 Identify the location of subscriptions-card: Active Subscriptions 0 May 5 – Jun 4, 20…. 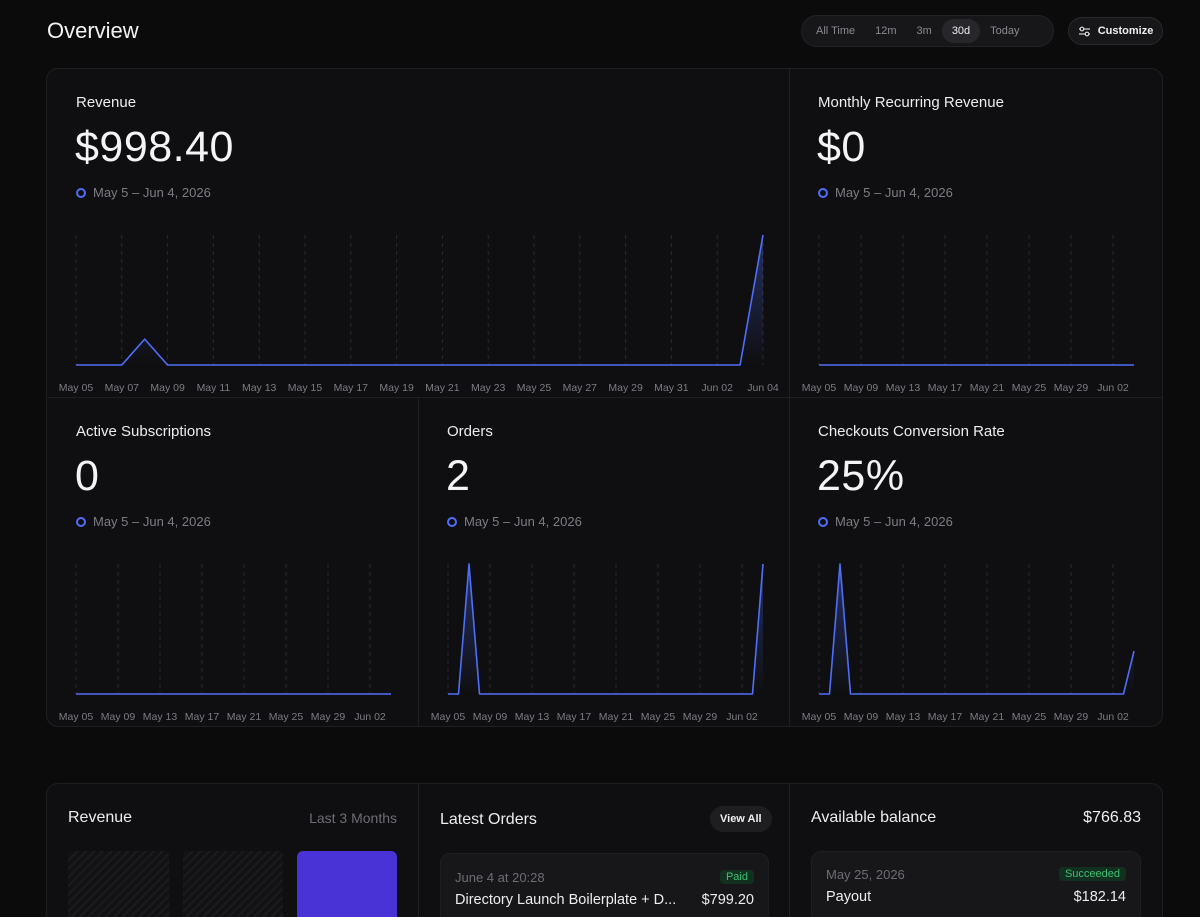
(232, 562).